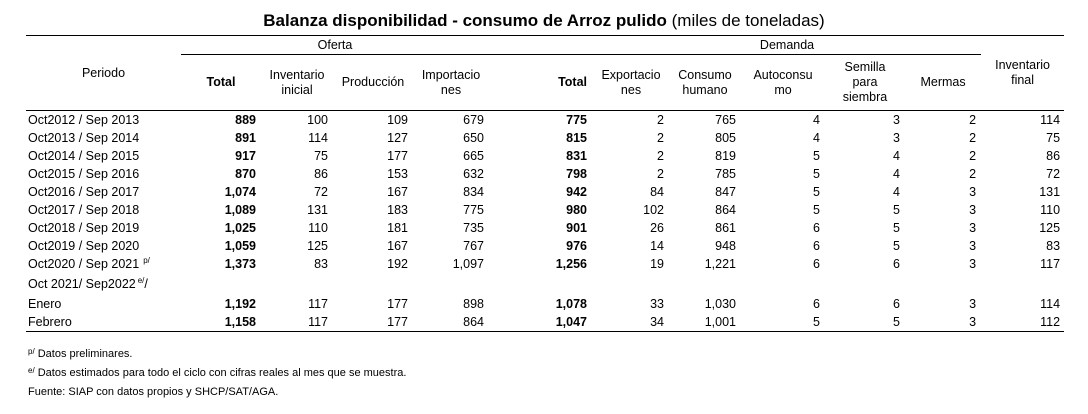  I want to click on cell-inv_f: 110, so click(1050, 210).